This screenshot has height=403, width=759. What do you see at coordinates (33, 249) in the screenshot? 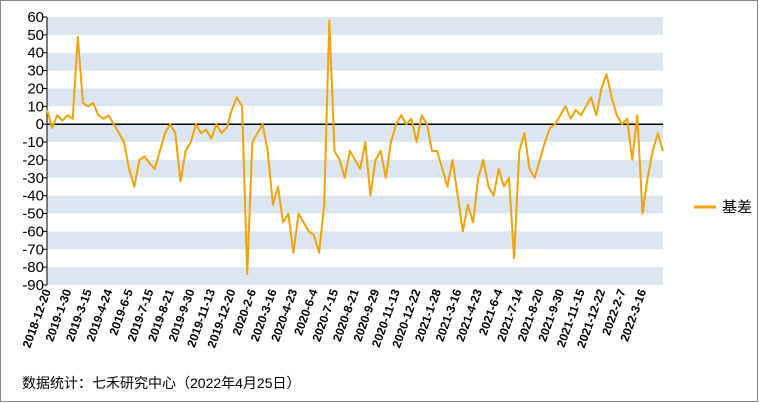
I see `y-tick-label: -70` at bounding box center [33, 249].